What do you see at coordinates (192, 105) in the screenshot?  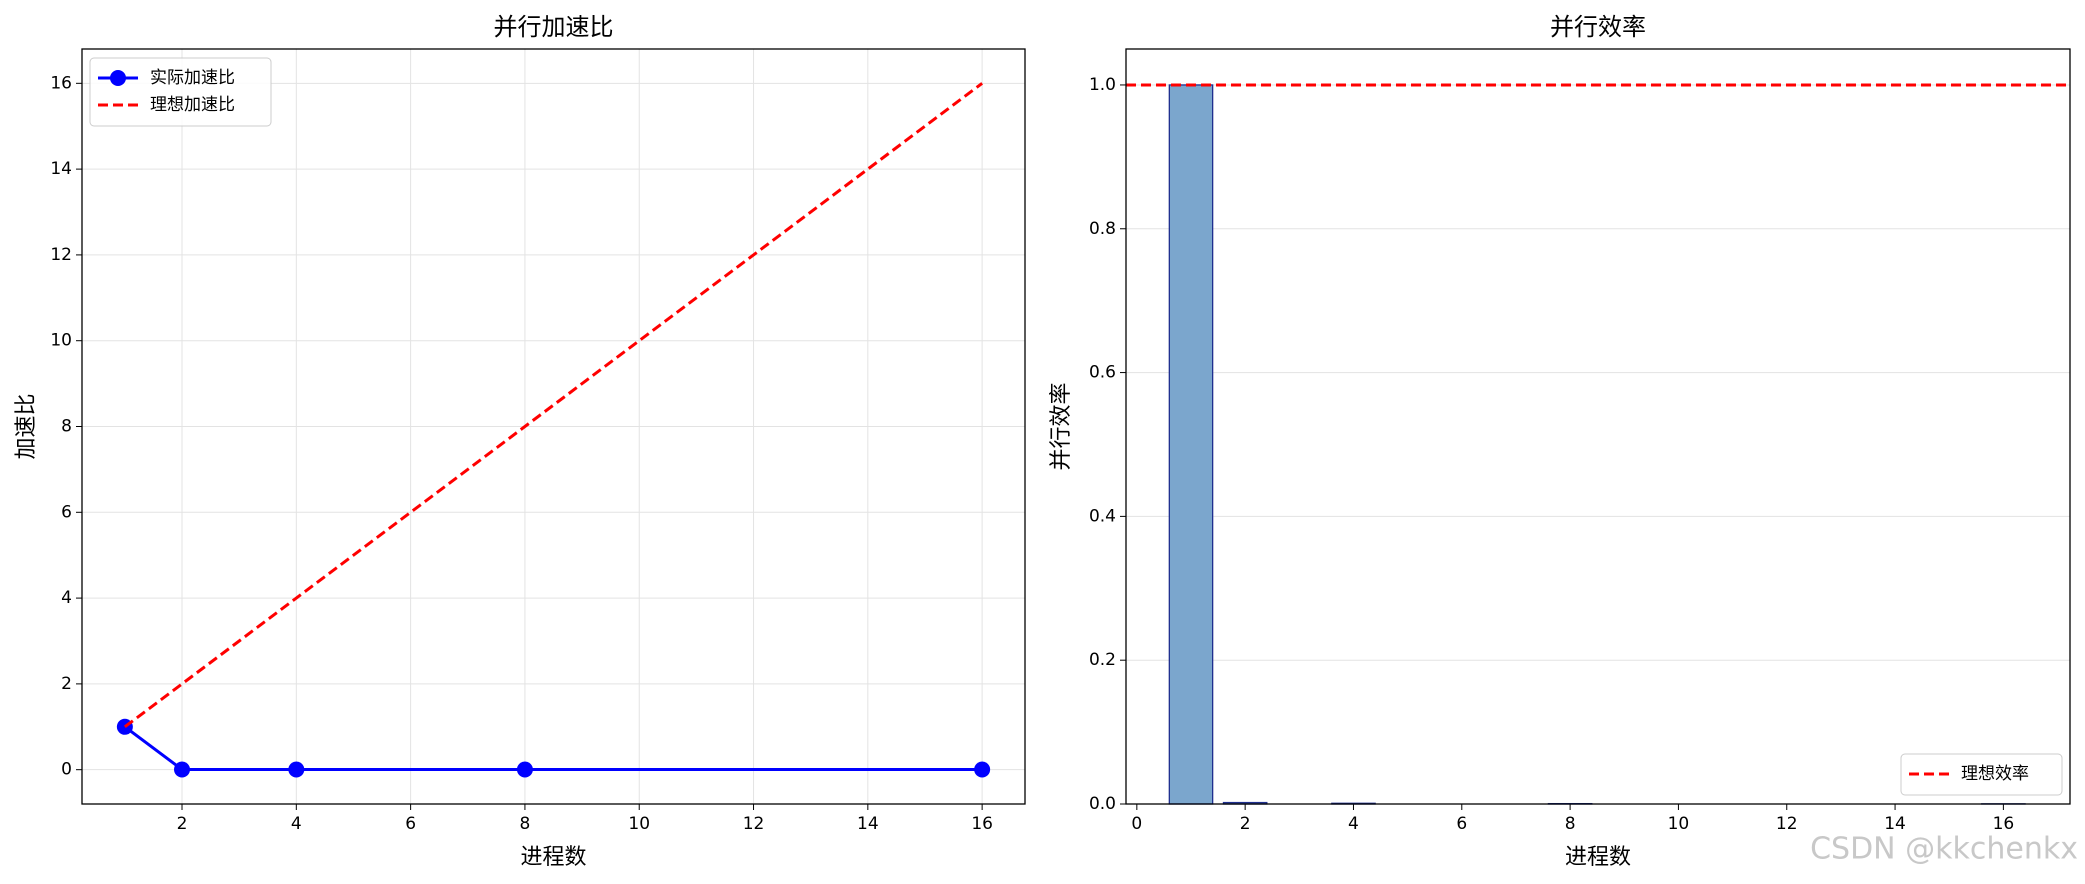 I see `legend-label: 理想加速比` at bounding box center [192, 105].